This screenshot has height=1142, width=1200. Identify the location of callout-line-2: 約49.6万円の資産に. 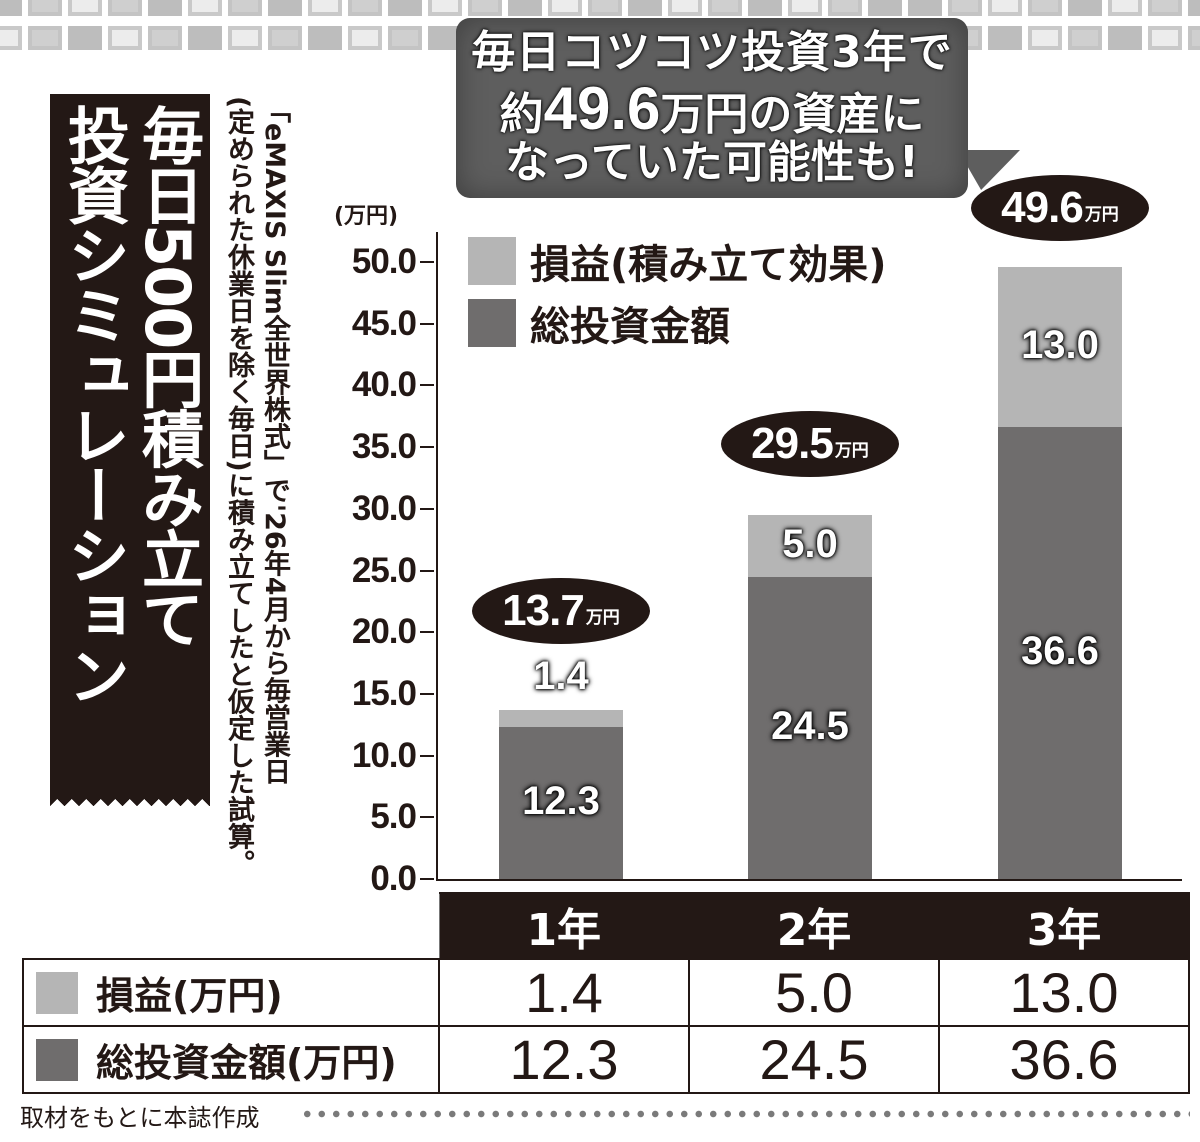
(712, 108).